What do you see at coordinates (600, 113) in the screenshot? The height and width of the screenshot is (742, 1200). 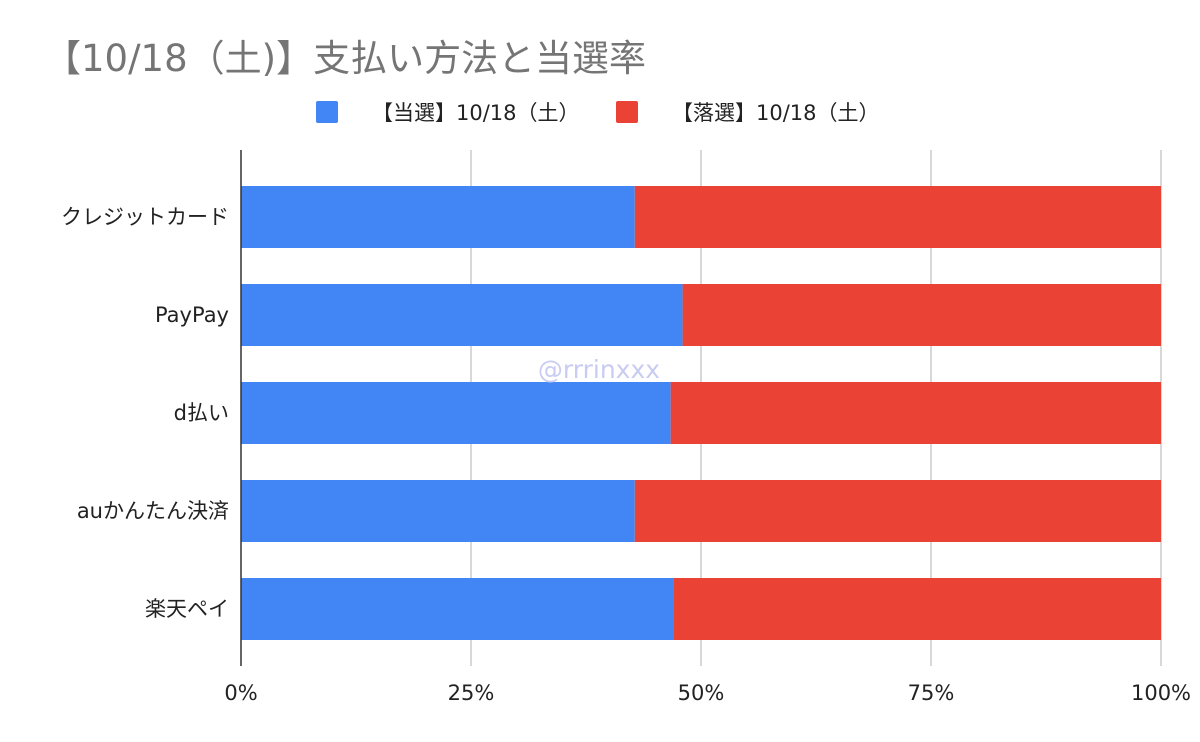 I see `legend: 【当選】10/18（土） 【落選】10/18（土）` at bounding box center [600, 113].